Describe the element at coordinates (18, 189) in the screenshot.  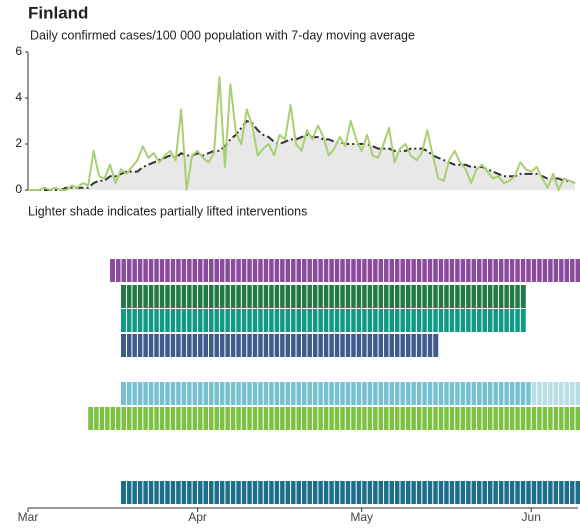
I see `y-tick-label: 0` at that location.